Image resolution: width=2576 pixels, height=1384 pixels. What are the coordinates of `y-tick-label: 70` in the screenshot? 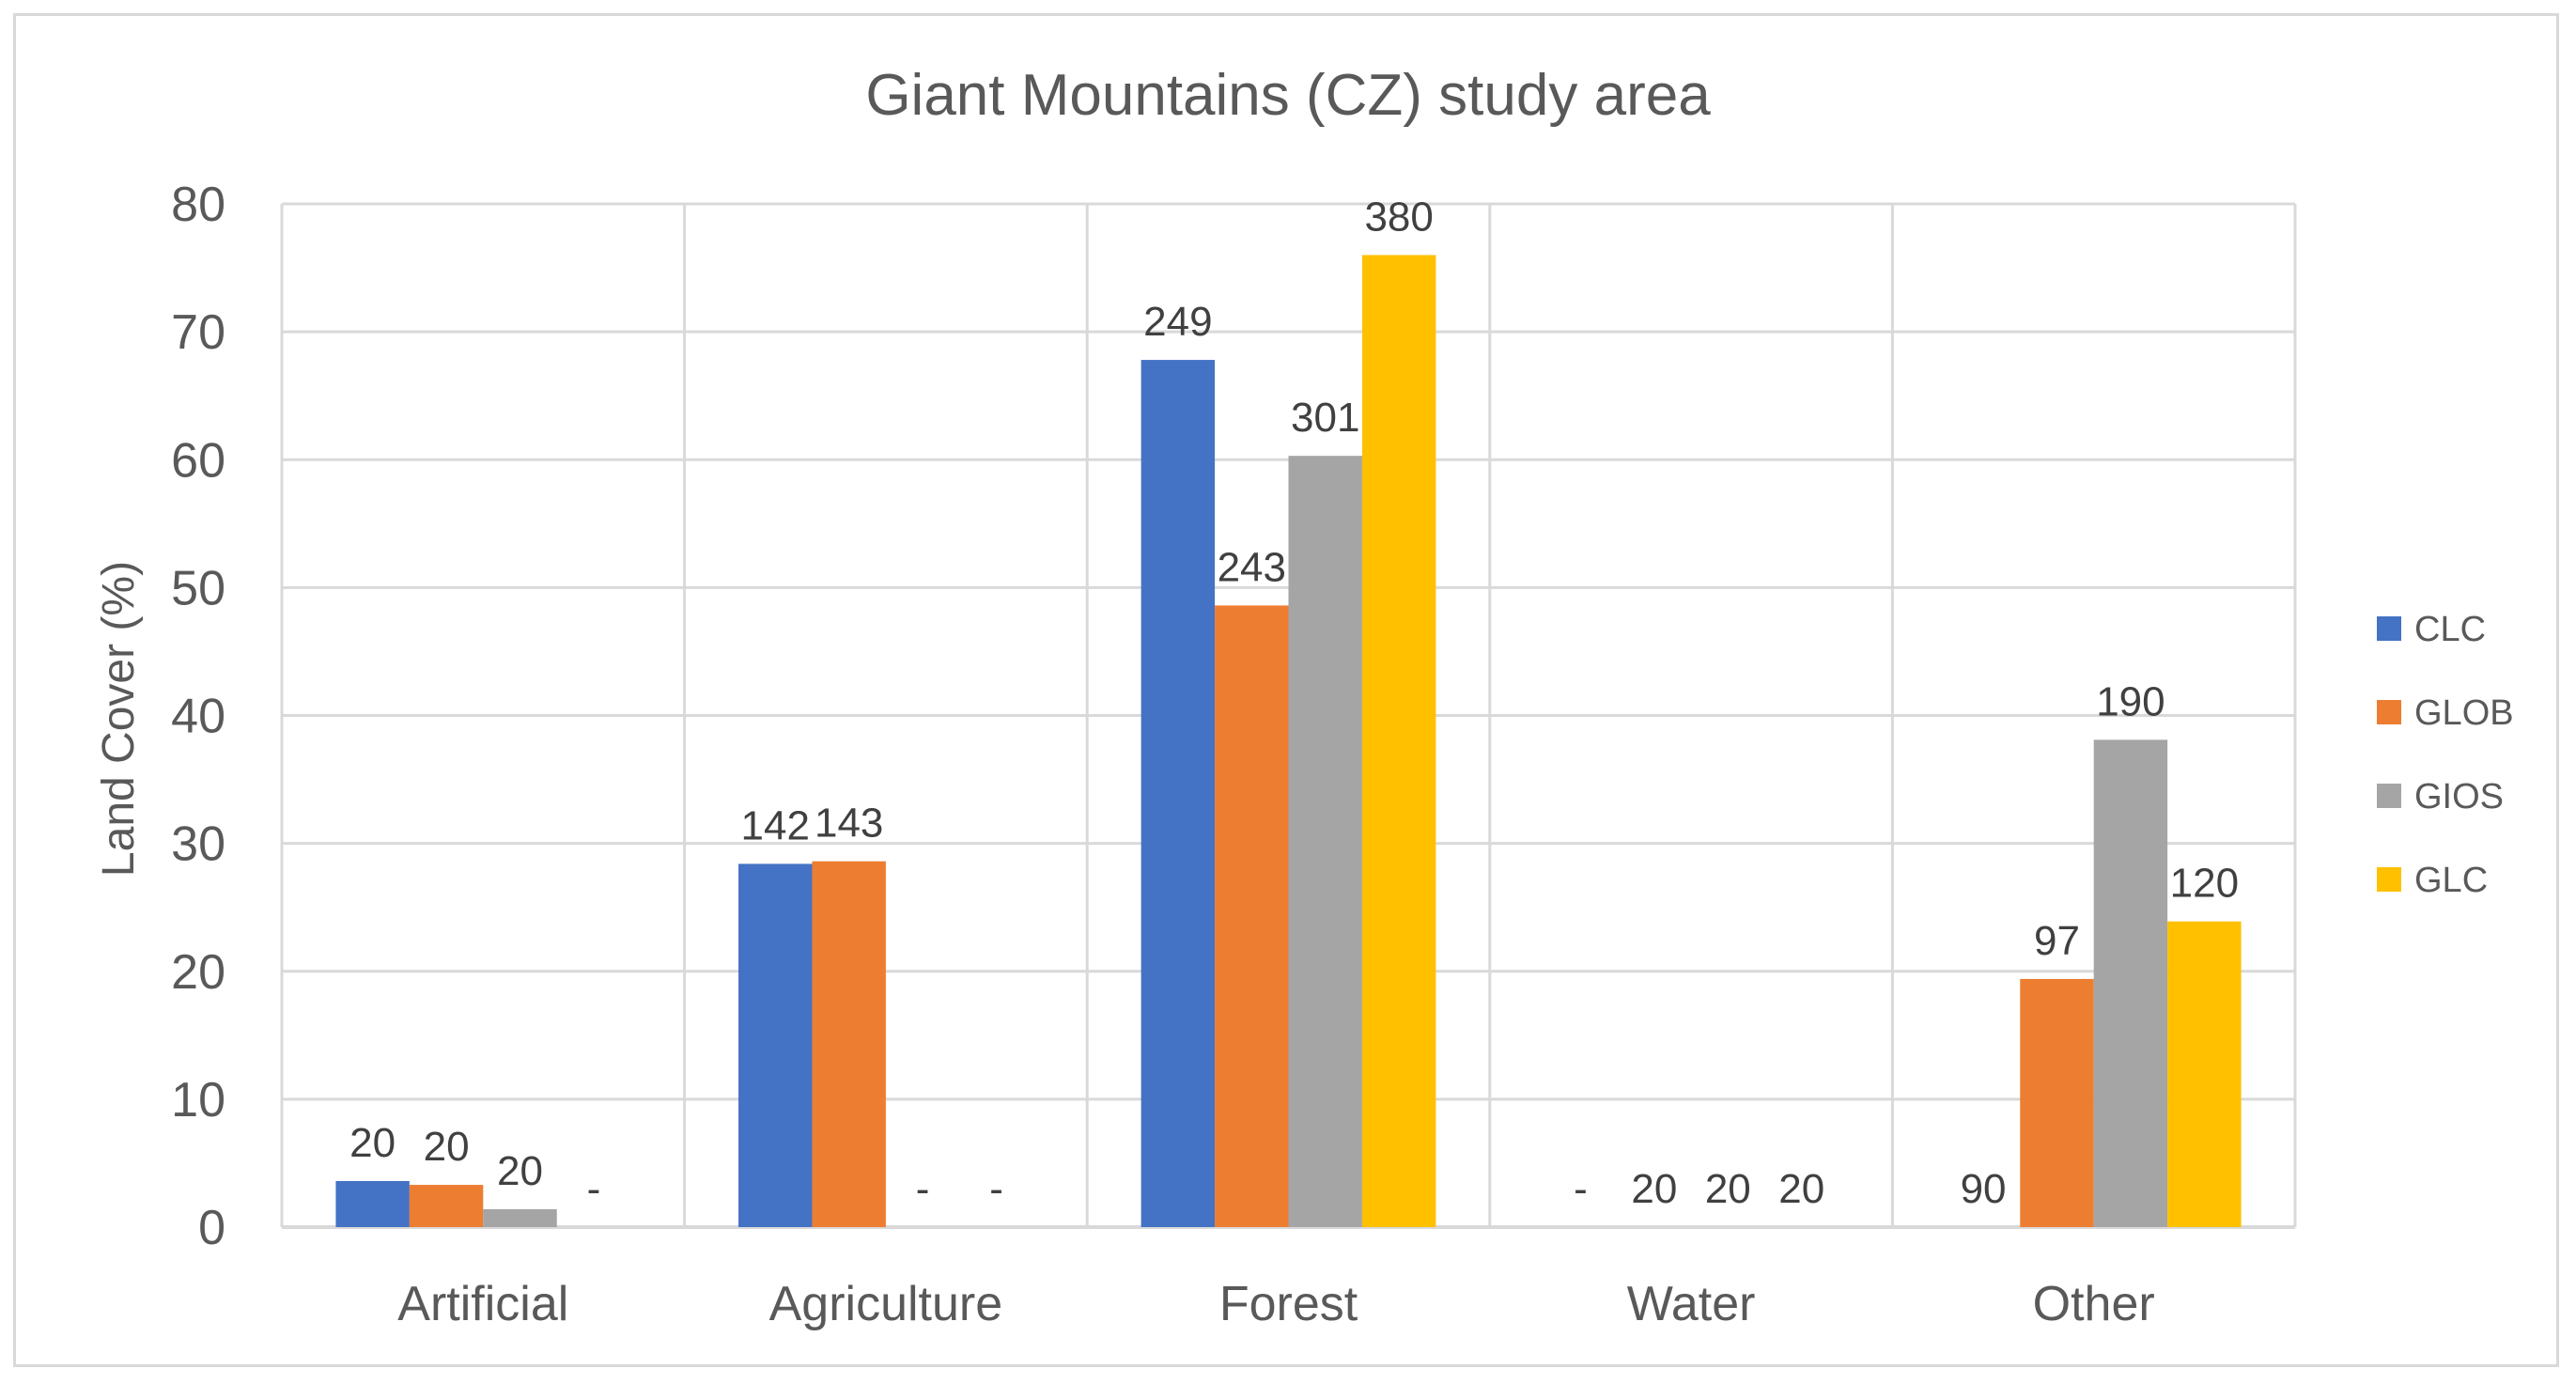 It's located at (198, 332).